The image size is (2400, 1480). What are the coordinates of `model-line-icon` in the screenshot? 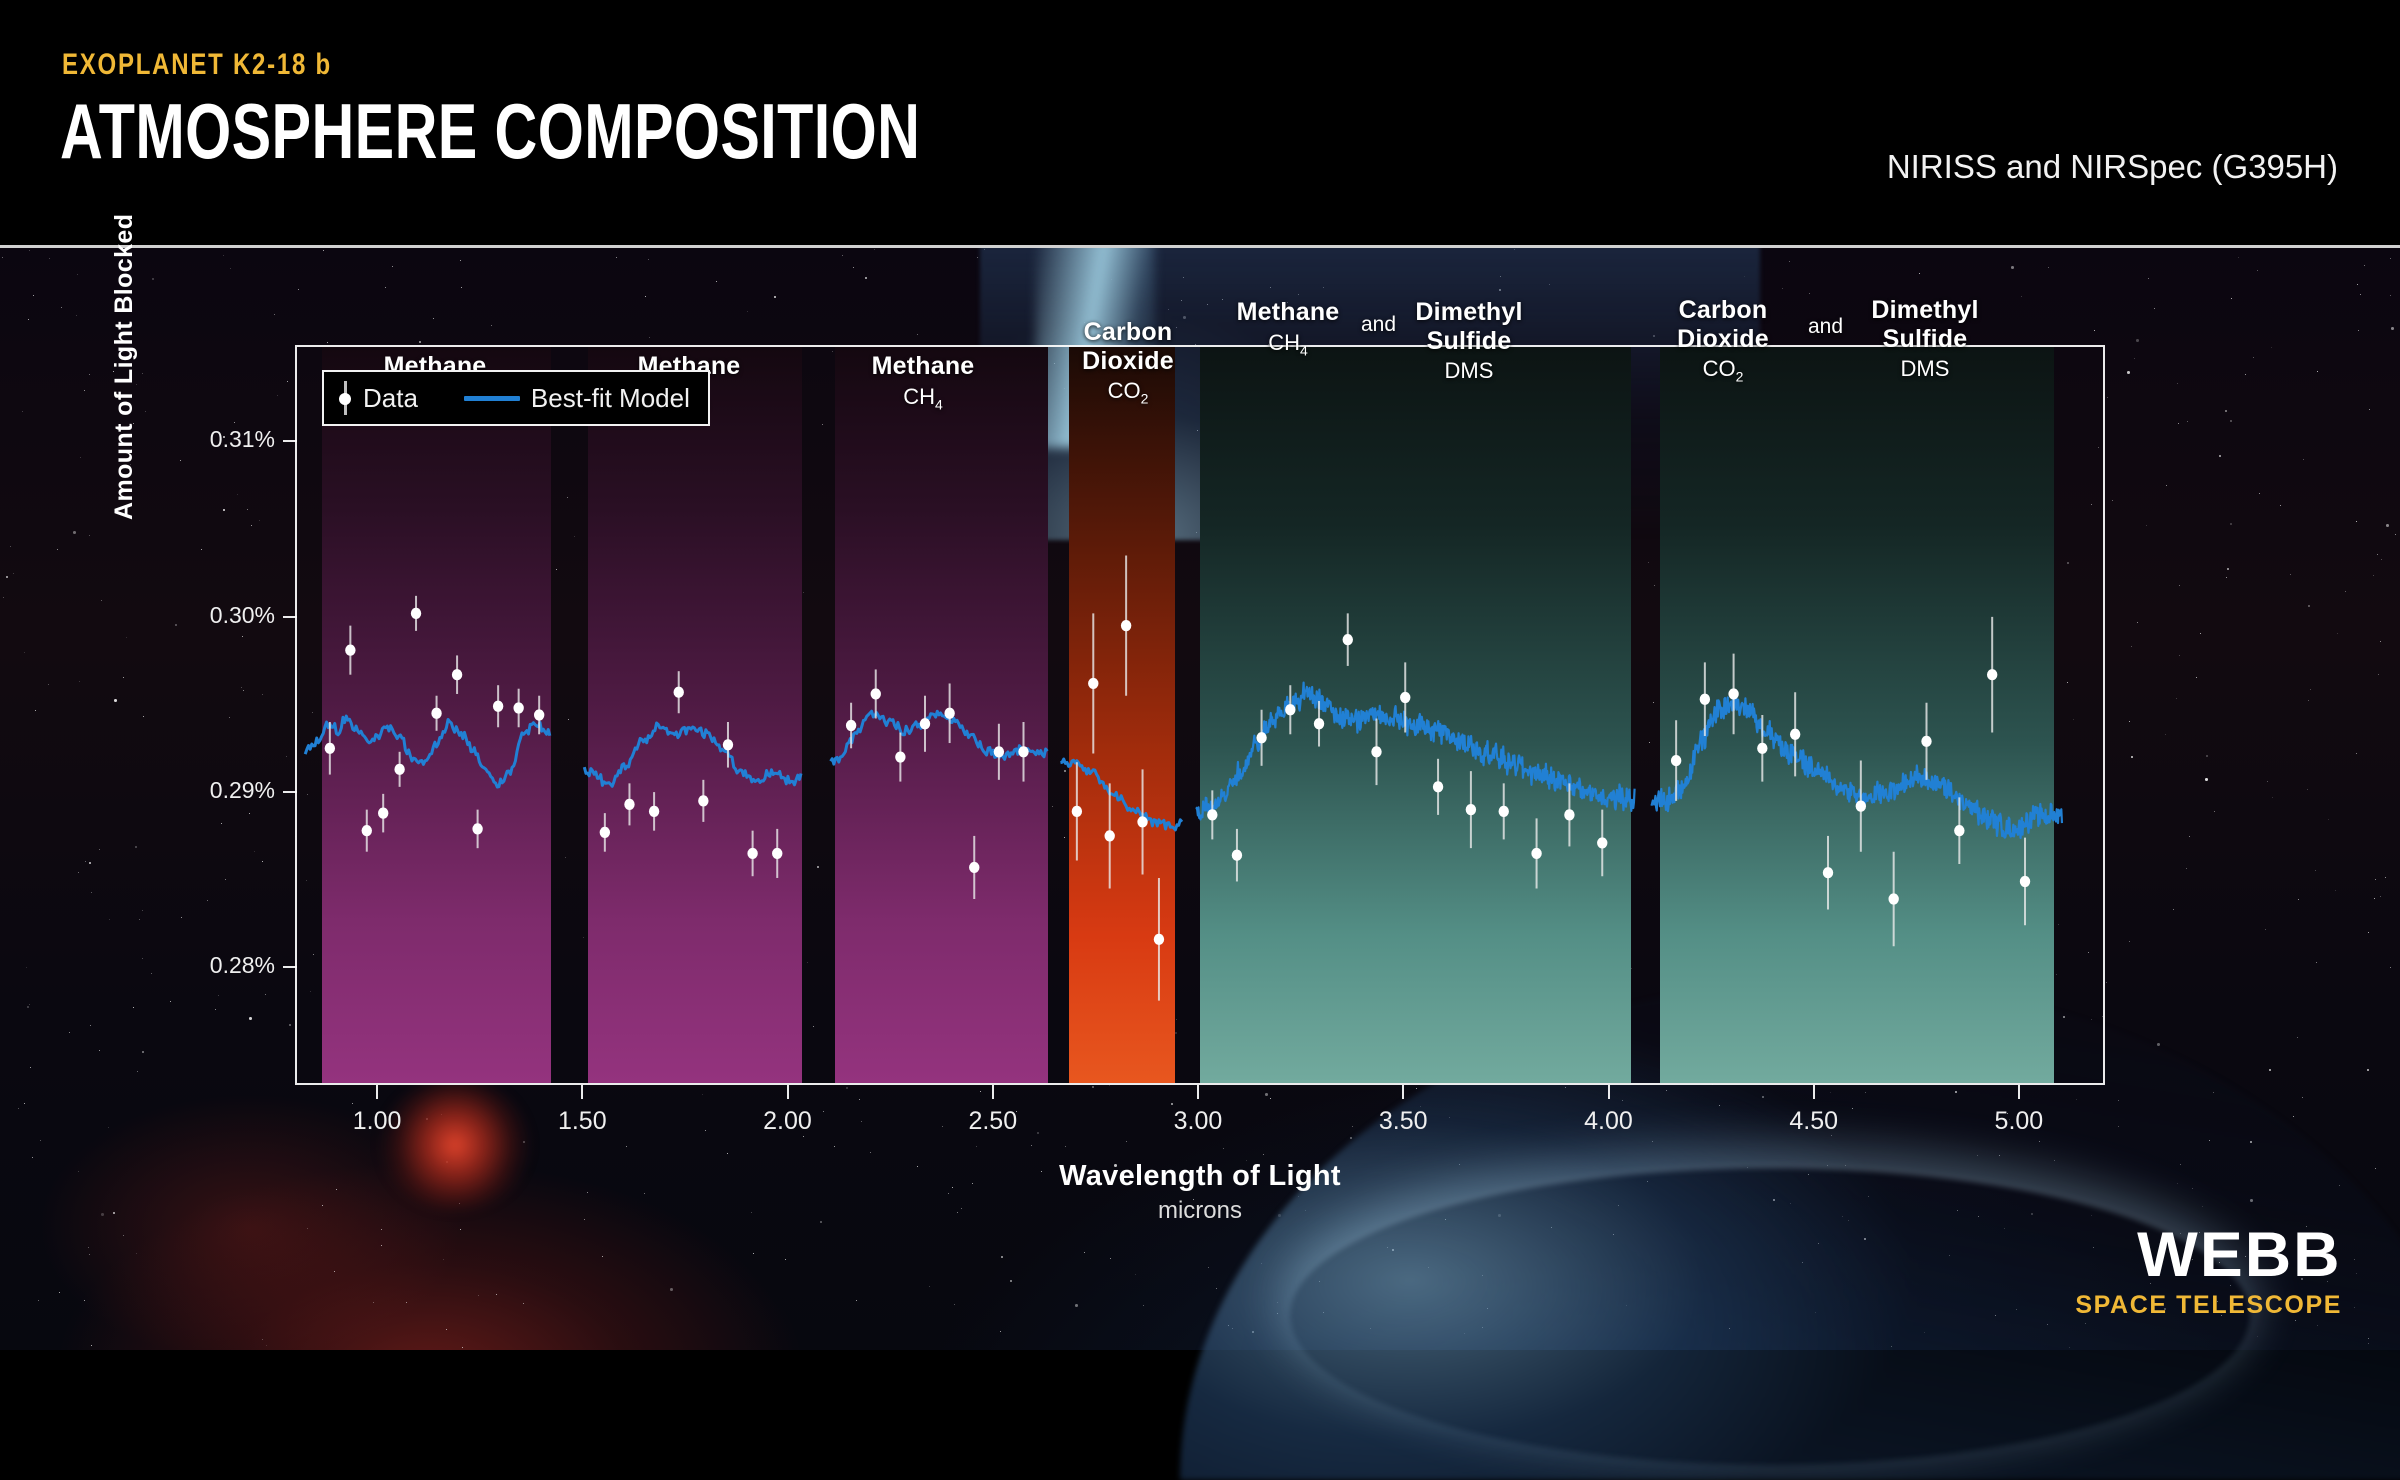 It's located at (491, 398).